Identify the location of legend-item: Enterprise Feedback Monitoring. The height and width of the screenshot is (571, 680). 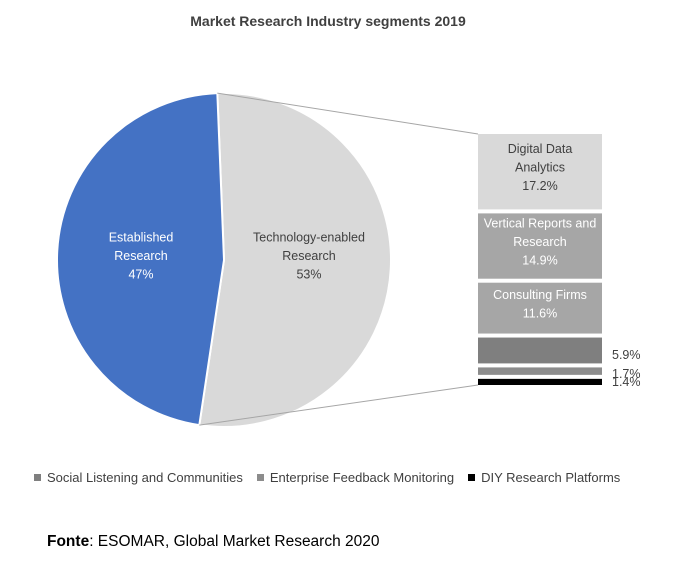
(355, 477).